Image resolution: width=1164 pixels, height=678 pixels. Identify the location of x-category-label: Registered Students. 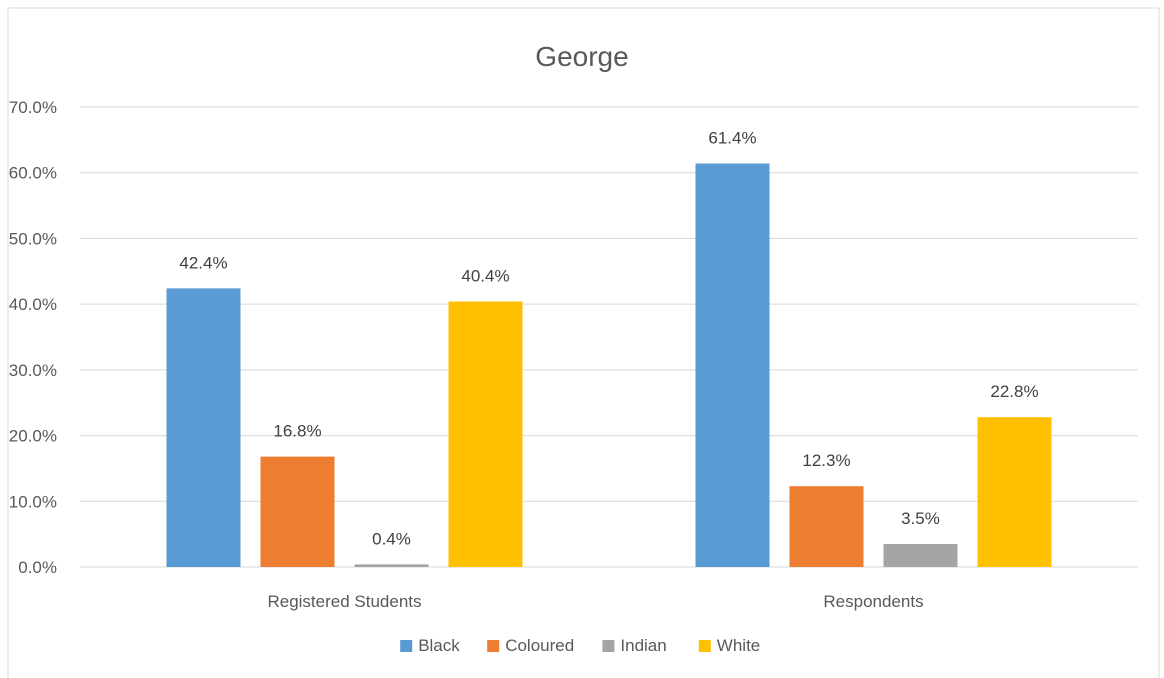
(344, 601).